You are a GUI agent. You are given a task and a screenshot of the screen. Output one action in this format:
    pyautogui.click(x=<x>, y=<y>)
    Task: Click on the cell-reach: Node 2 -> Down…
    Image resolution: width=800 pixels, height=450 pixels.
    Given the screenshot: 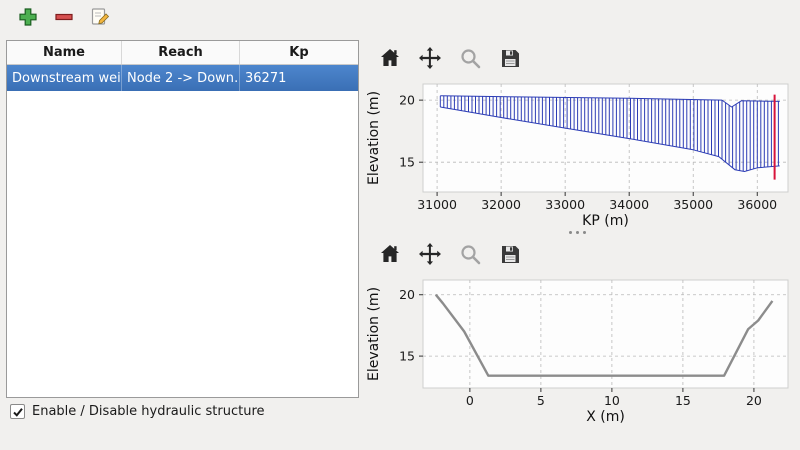 What is the action you would take?
    pyautogui.click(x=181, y=78)
    